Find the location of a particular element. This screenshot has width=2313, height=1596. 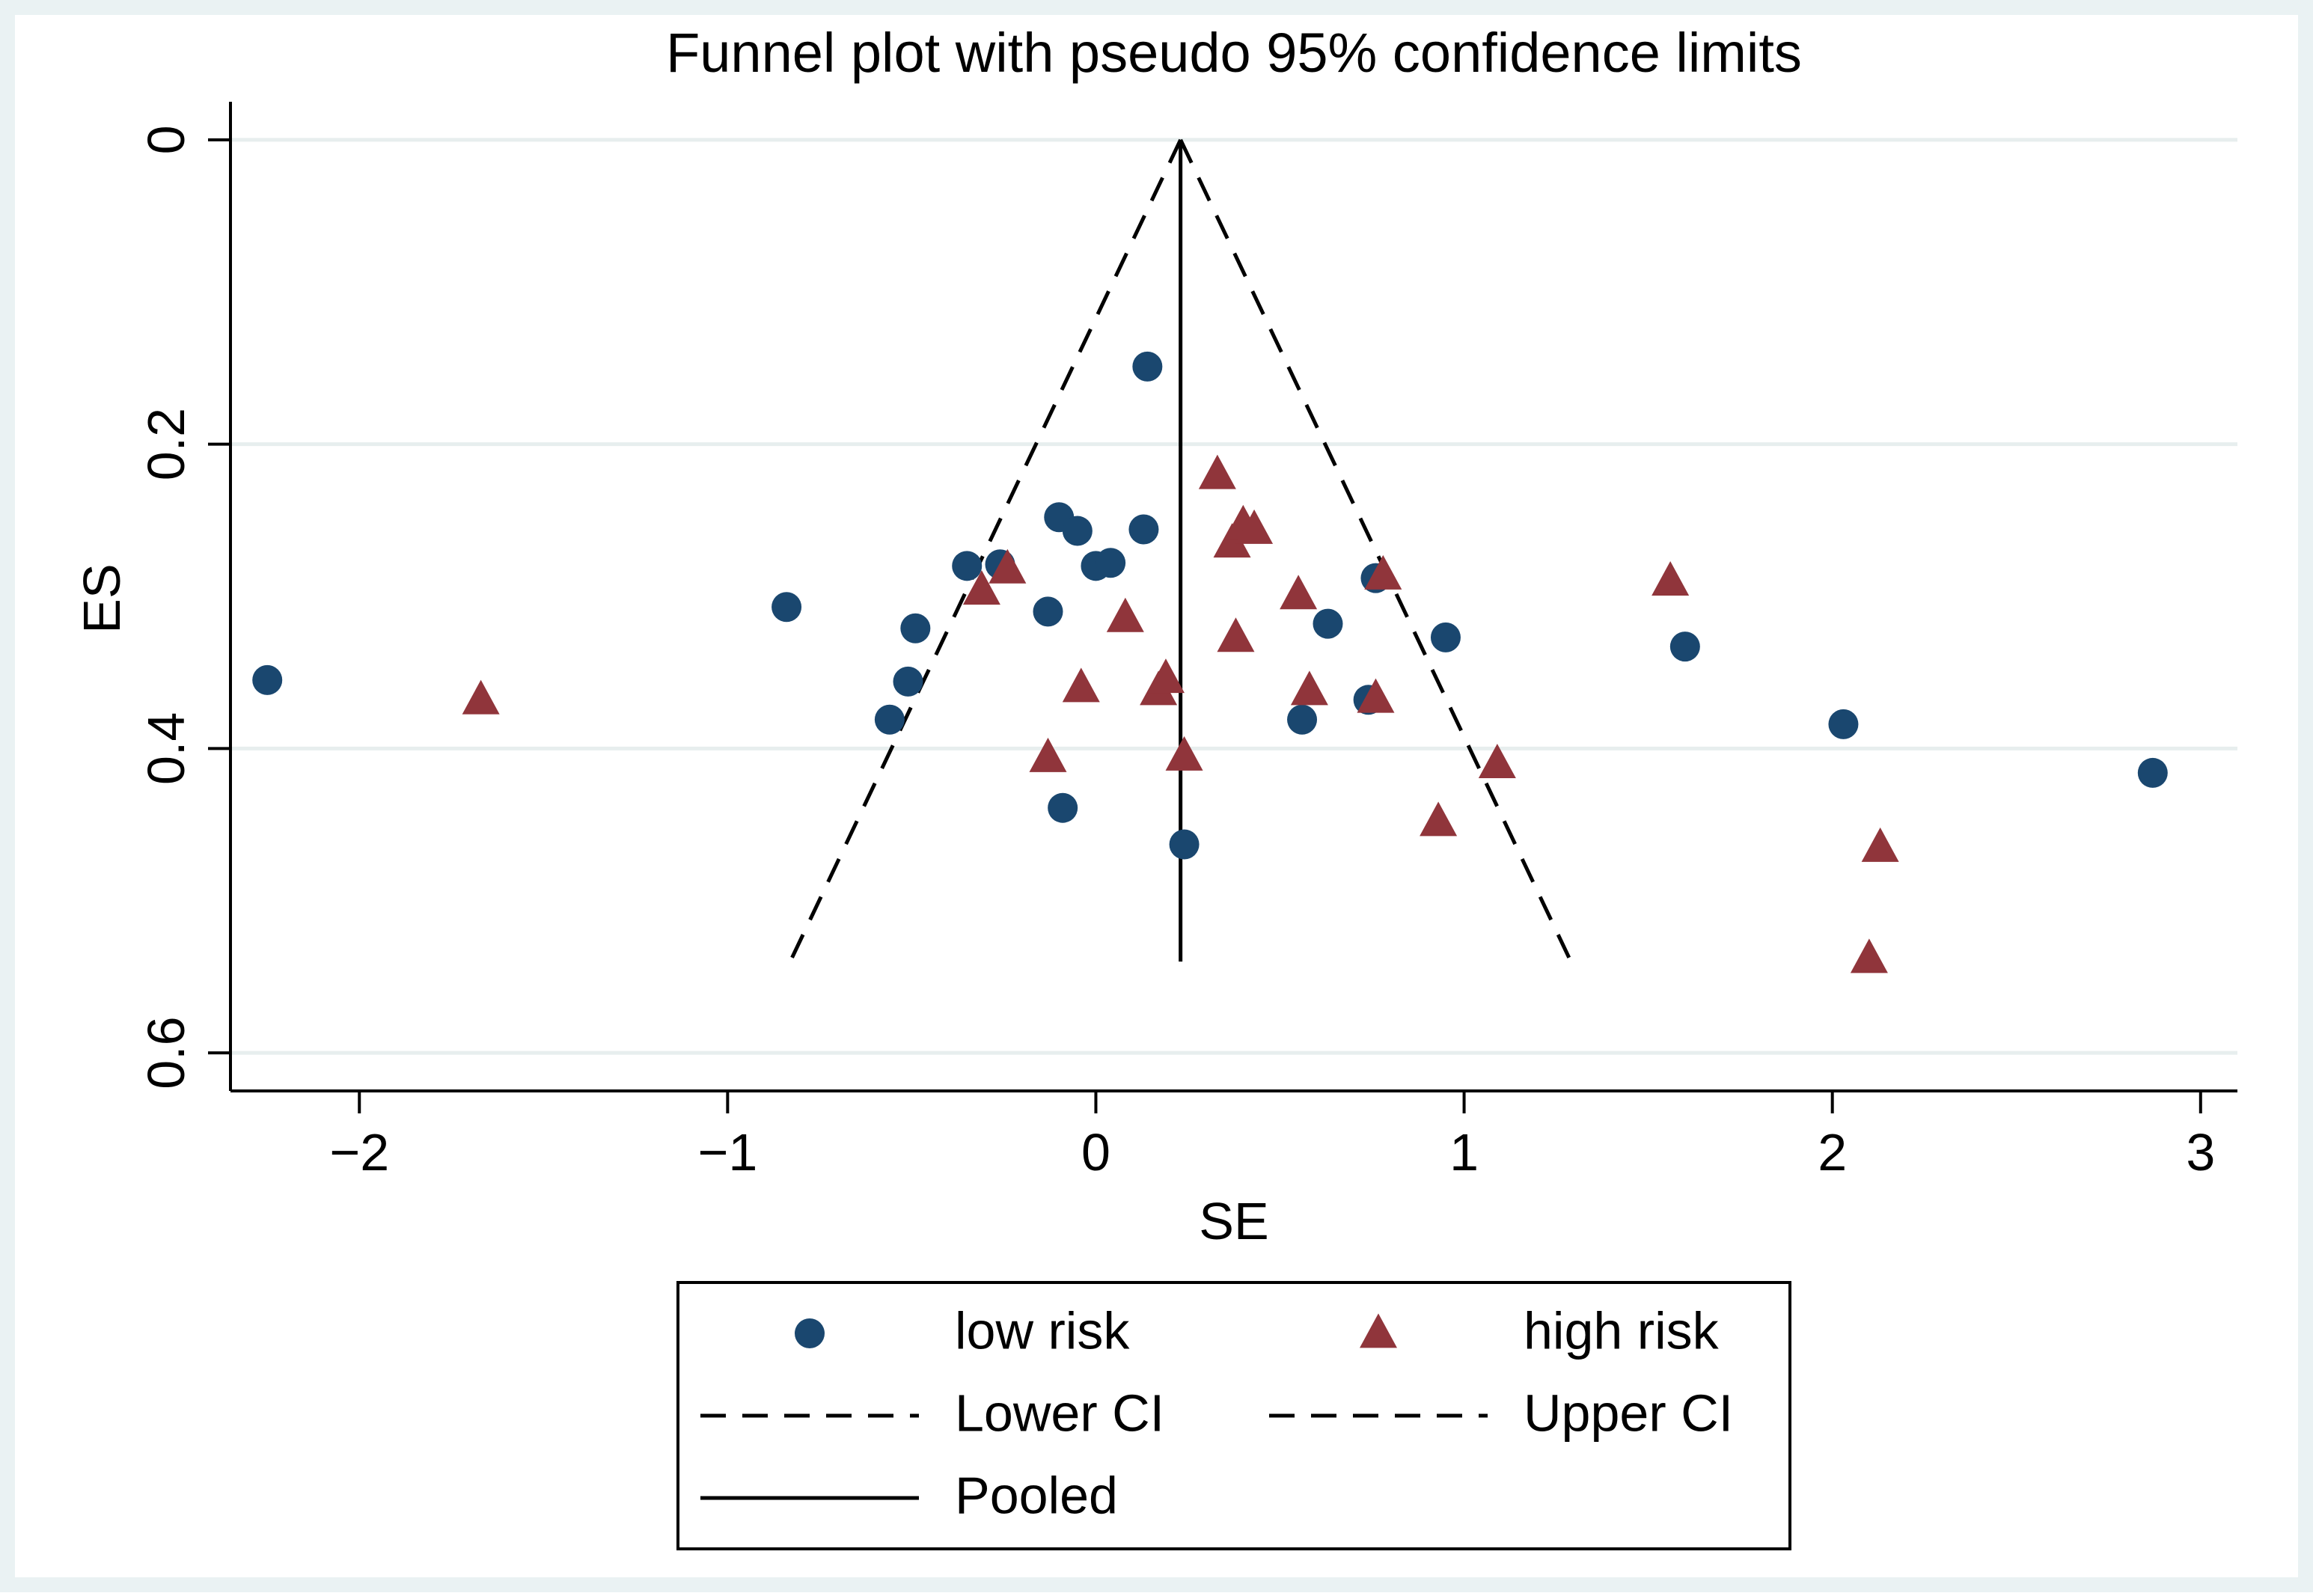

legend-label: low risk is located at coordinates (1042, 1330).